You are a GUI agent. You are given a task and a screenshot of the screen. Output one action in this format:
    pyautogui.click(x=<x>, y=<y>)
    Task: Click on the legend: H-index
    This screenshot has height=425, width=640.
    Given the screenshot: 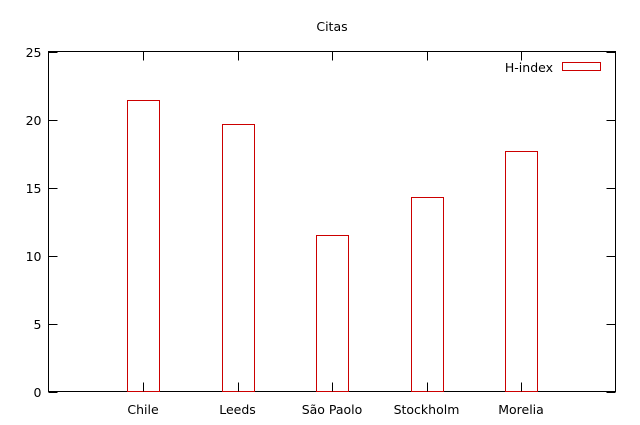 What is the action you would take?
    pyautogui.click(x=553, y=67)
    